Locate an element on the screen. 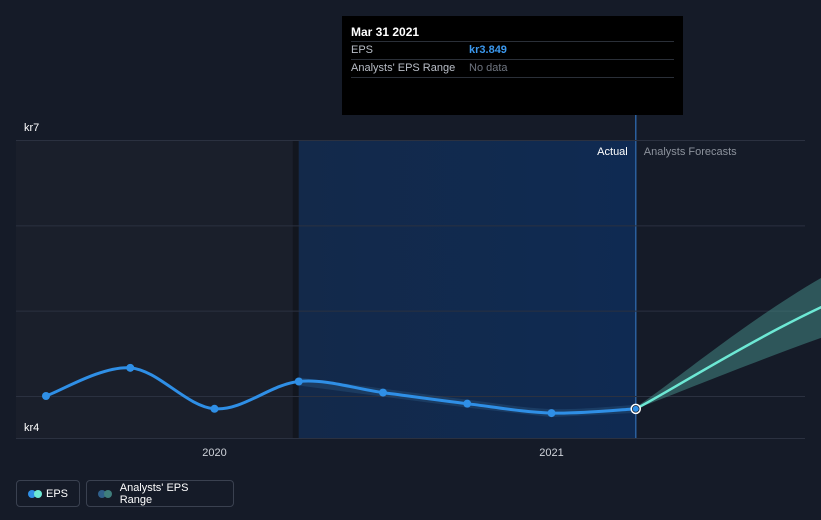 The image size is (821, 520). legend-eps-button: EPS is located at coordinates (48, 493).